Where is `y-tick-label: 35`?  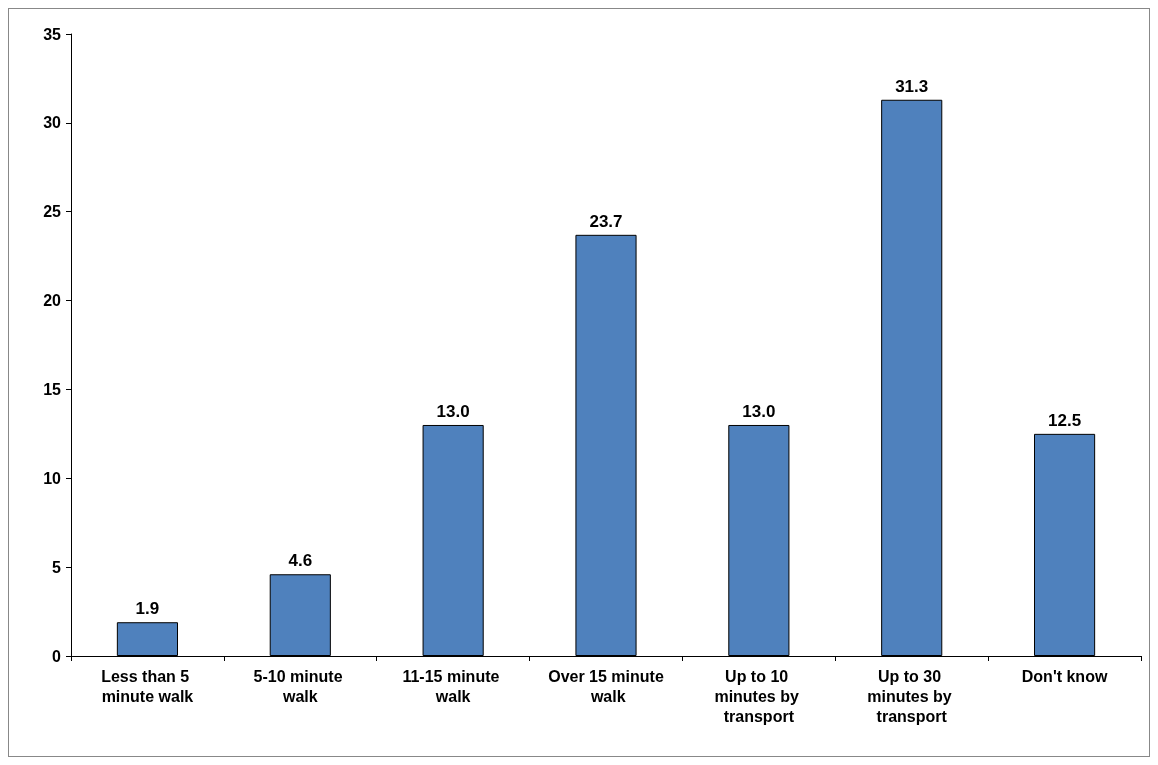
y-tick-label: 35 is located at coordinates (52, 34).